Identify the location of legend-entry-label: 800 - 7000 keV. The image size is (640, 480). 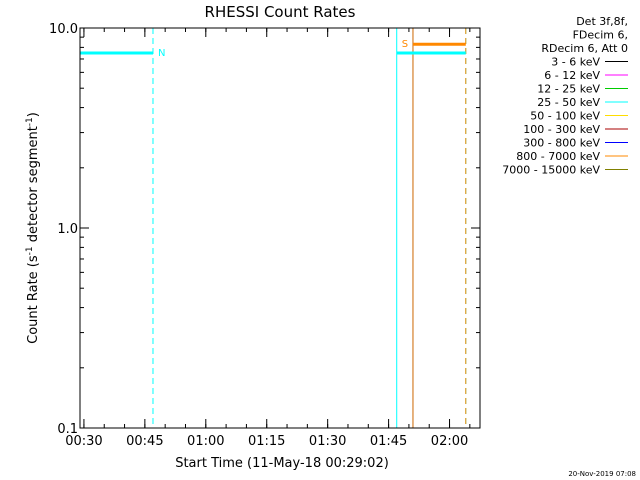
(558, 156).